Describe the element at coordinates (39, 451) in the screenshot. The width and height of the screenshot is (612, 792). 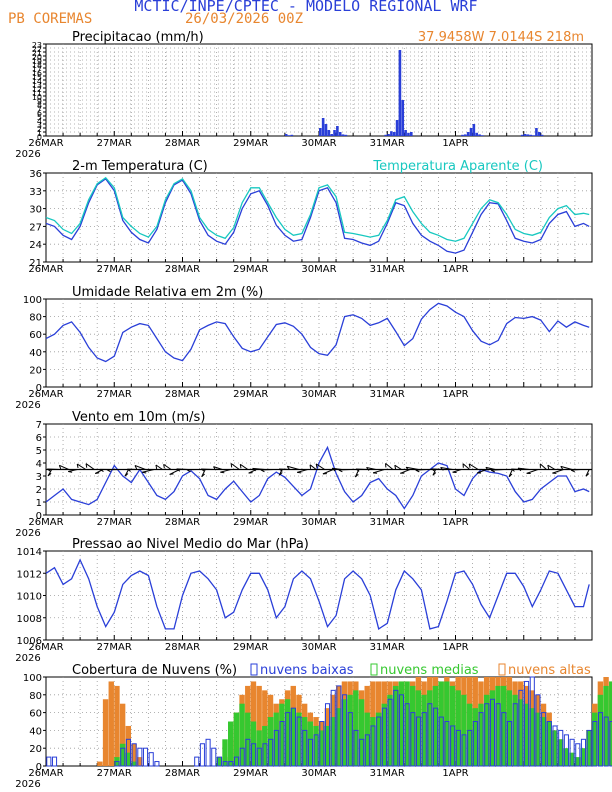
I see `y-tick-label: 5` at that location.